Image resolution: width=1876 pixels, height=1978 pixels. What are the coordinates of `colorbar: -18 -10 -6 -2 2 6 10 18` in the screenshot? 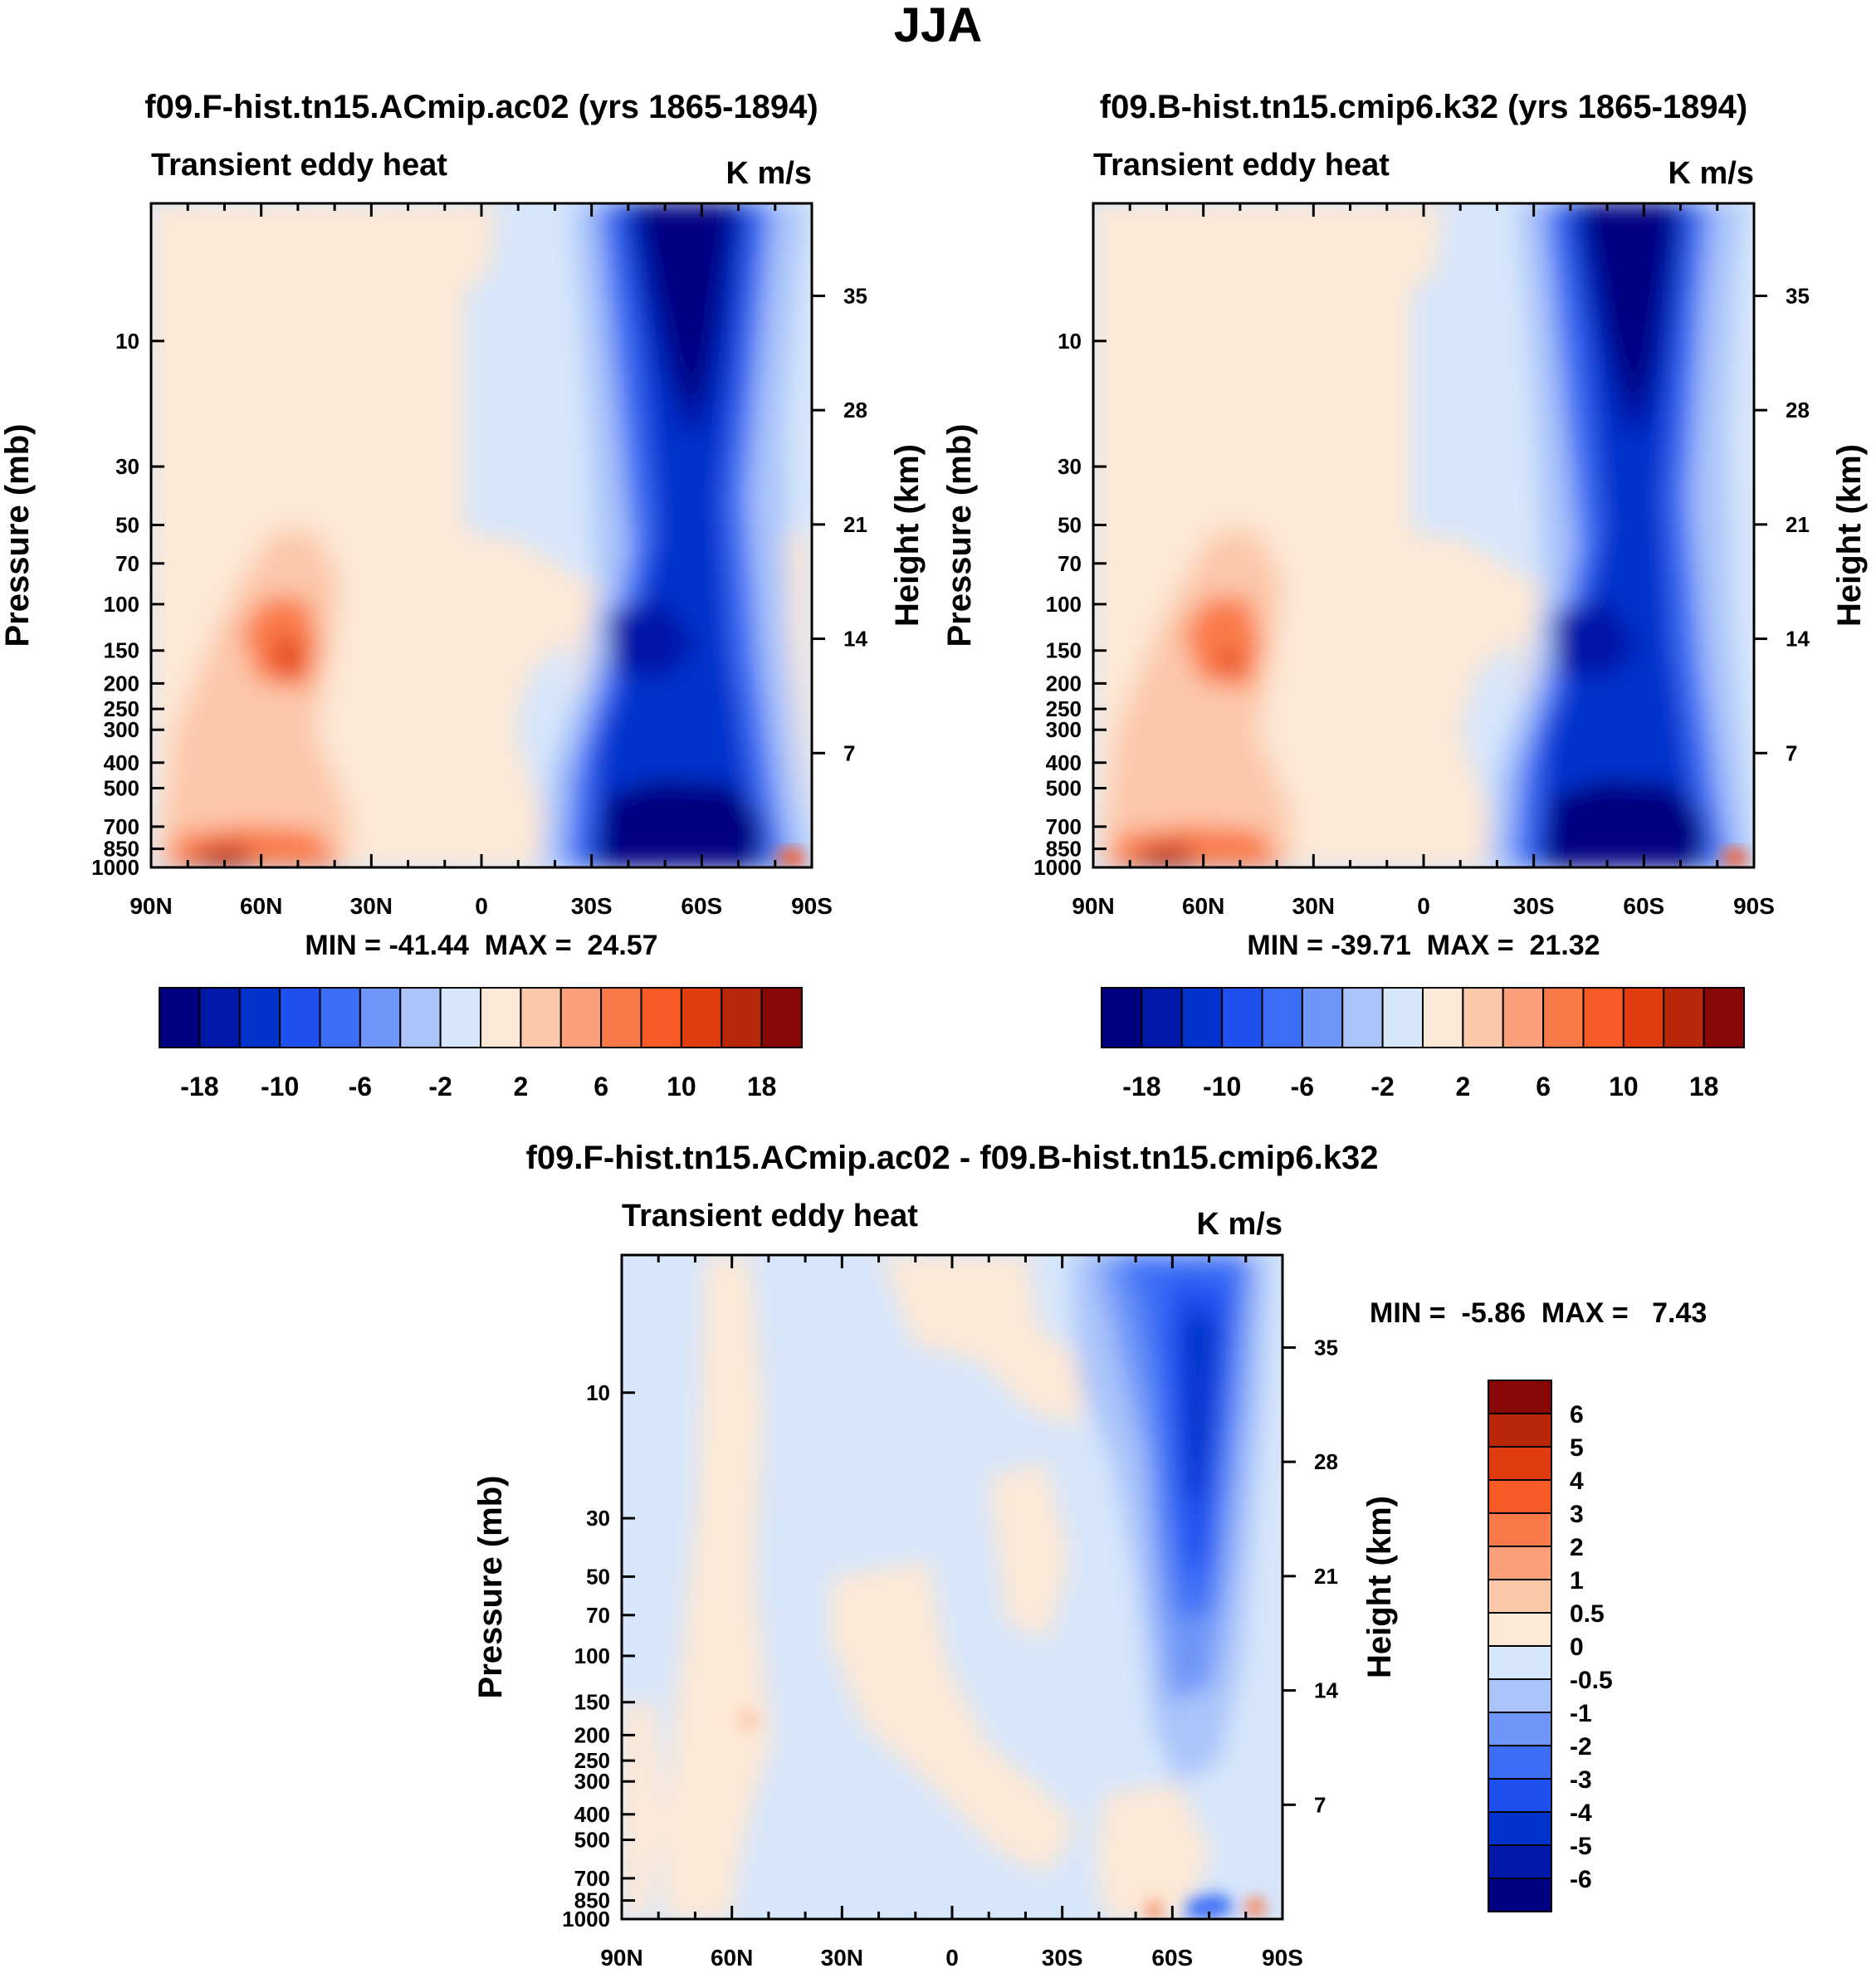 It's located at (1423, 1044).